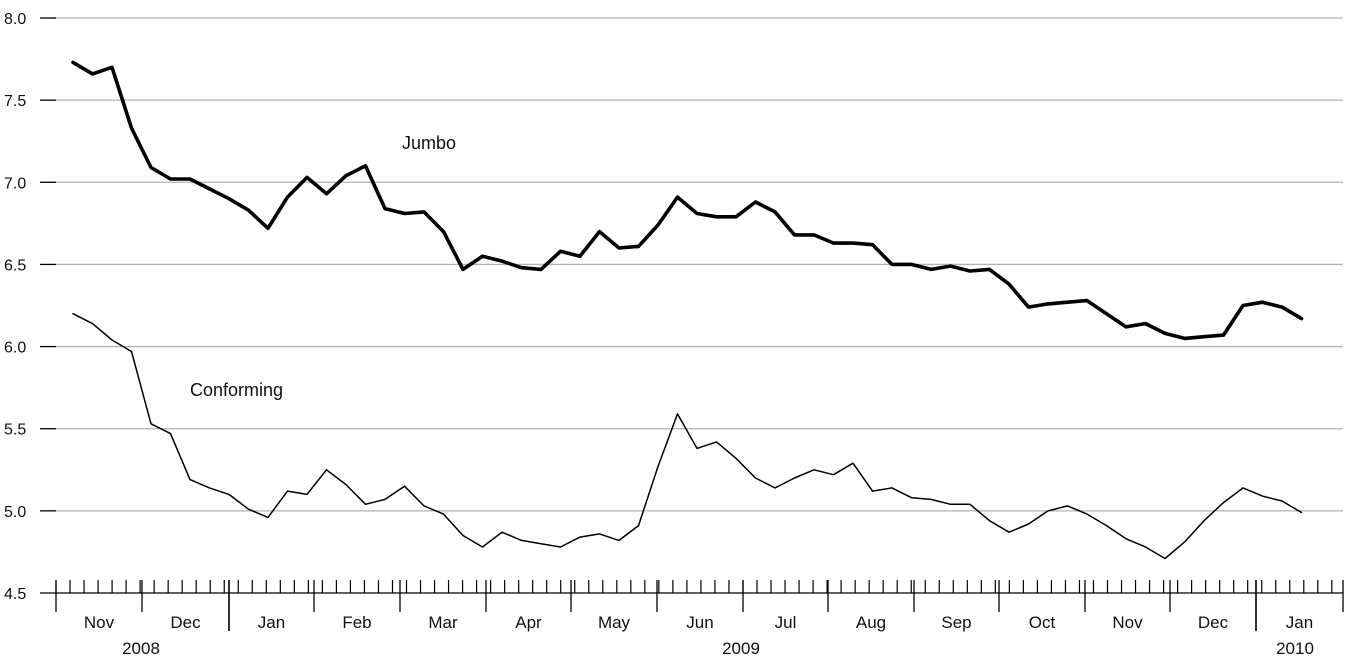 This screenshot has width=1349, height=658. What do you see at coordinates (528, 622) in the screenshot?
I see `month-label: Apr` at bounding box center [528, 622].